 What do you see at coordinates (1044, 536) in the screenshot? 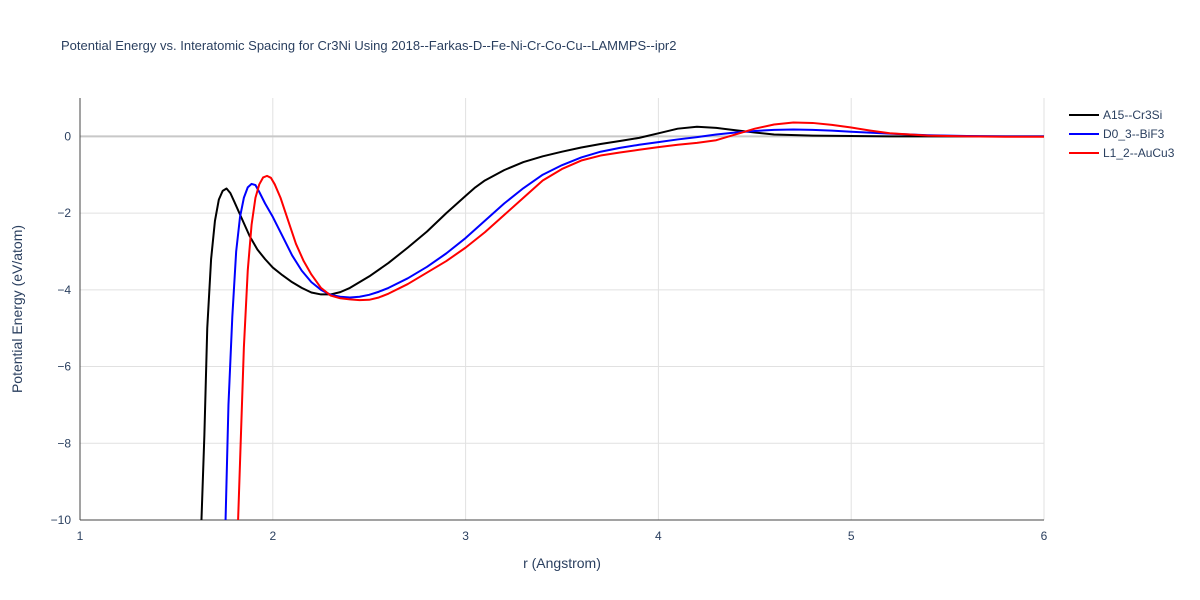
I see `x-tick-label: 6` at bounding box center [1044, 536].